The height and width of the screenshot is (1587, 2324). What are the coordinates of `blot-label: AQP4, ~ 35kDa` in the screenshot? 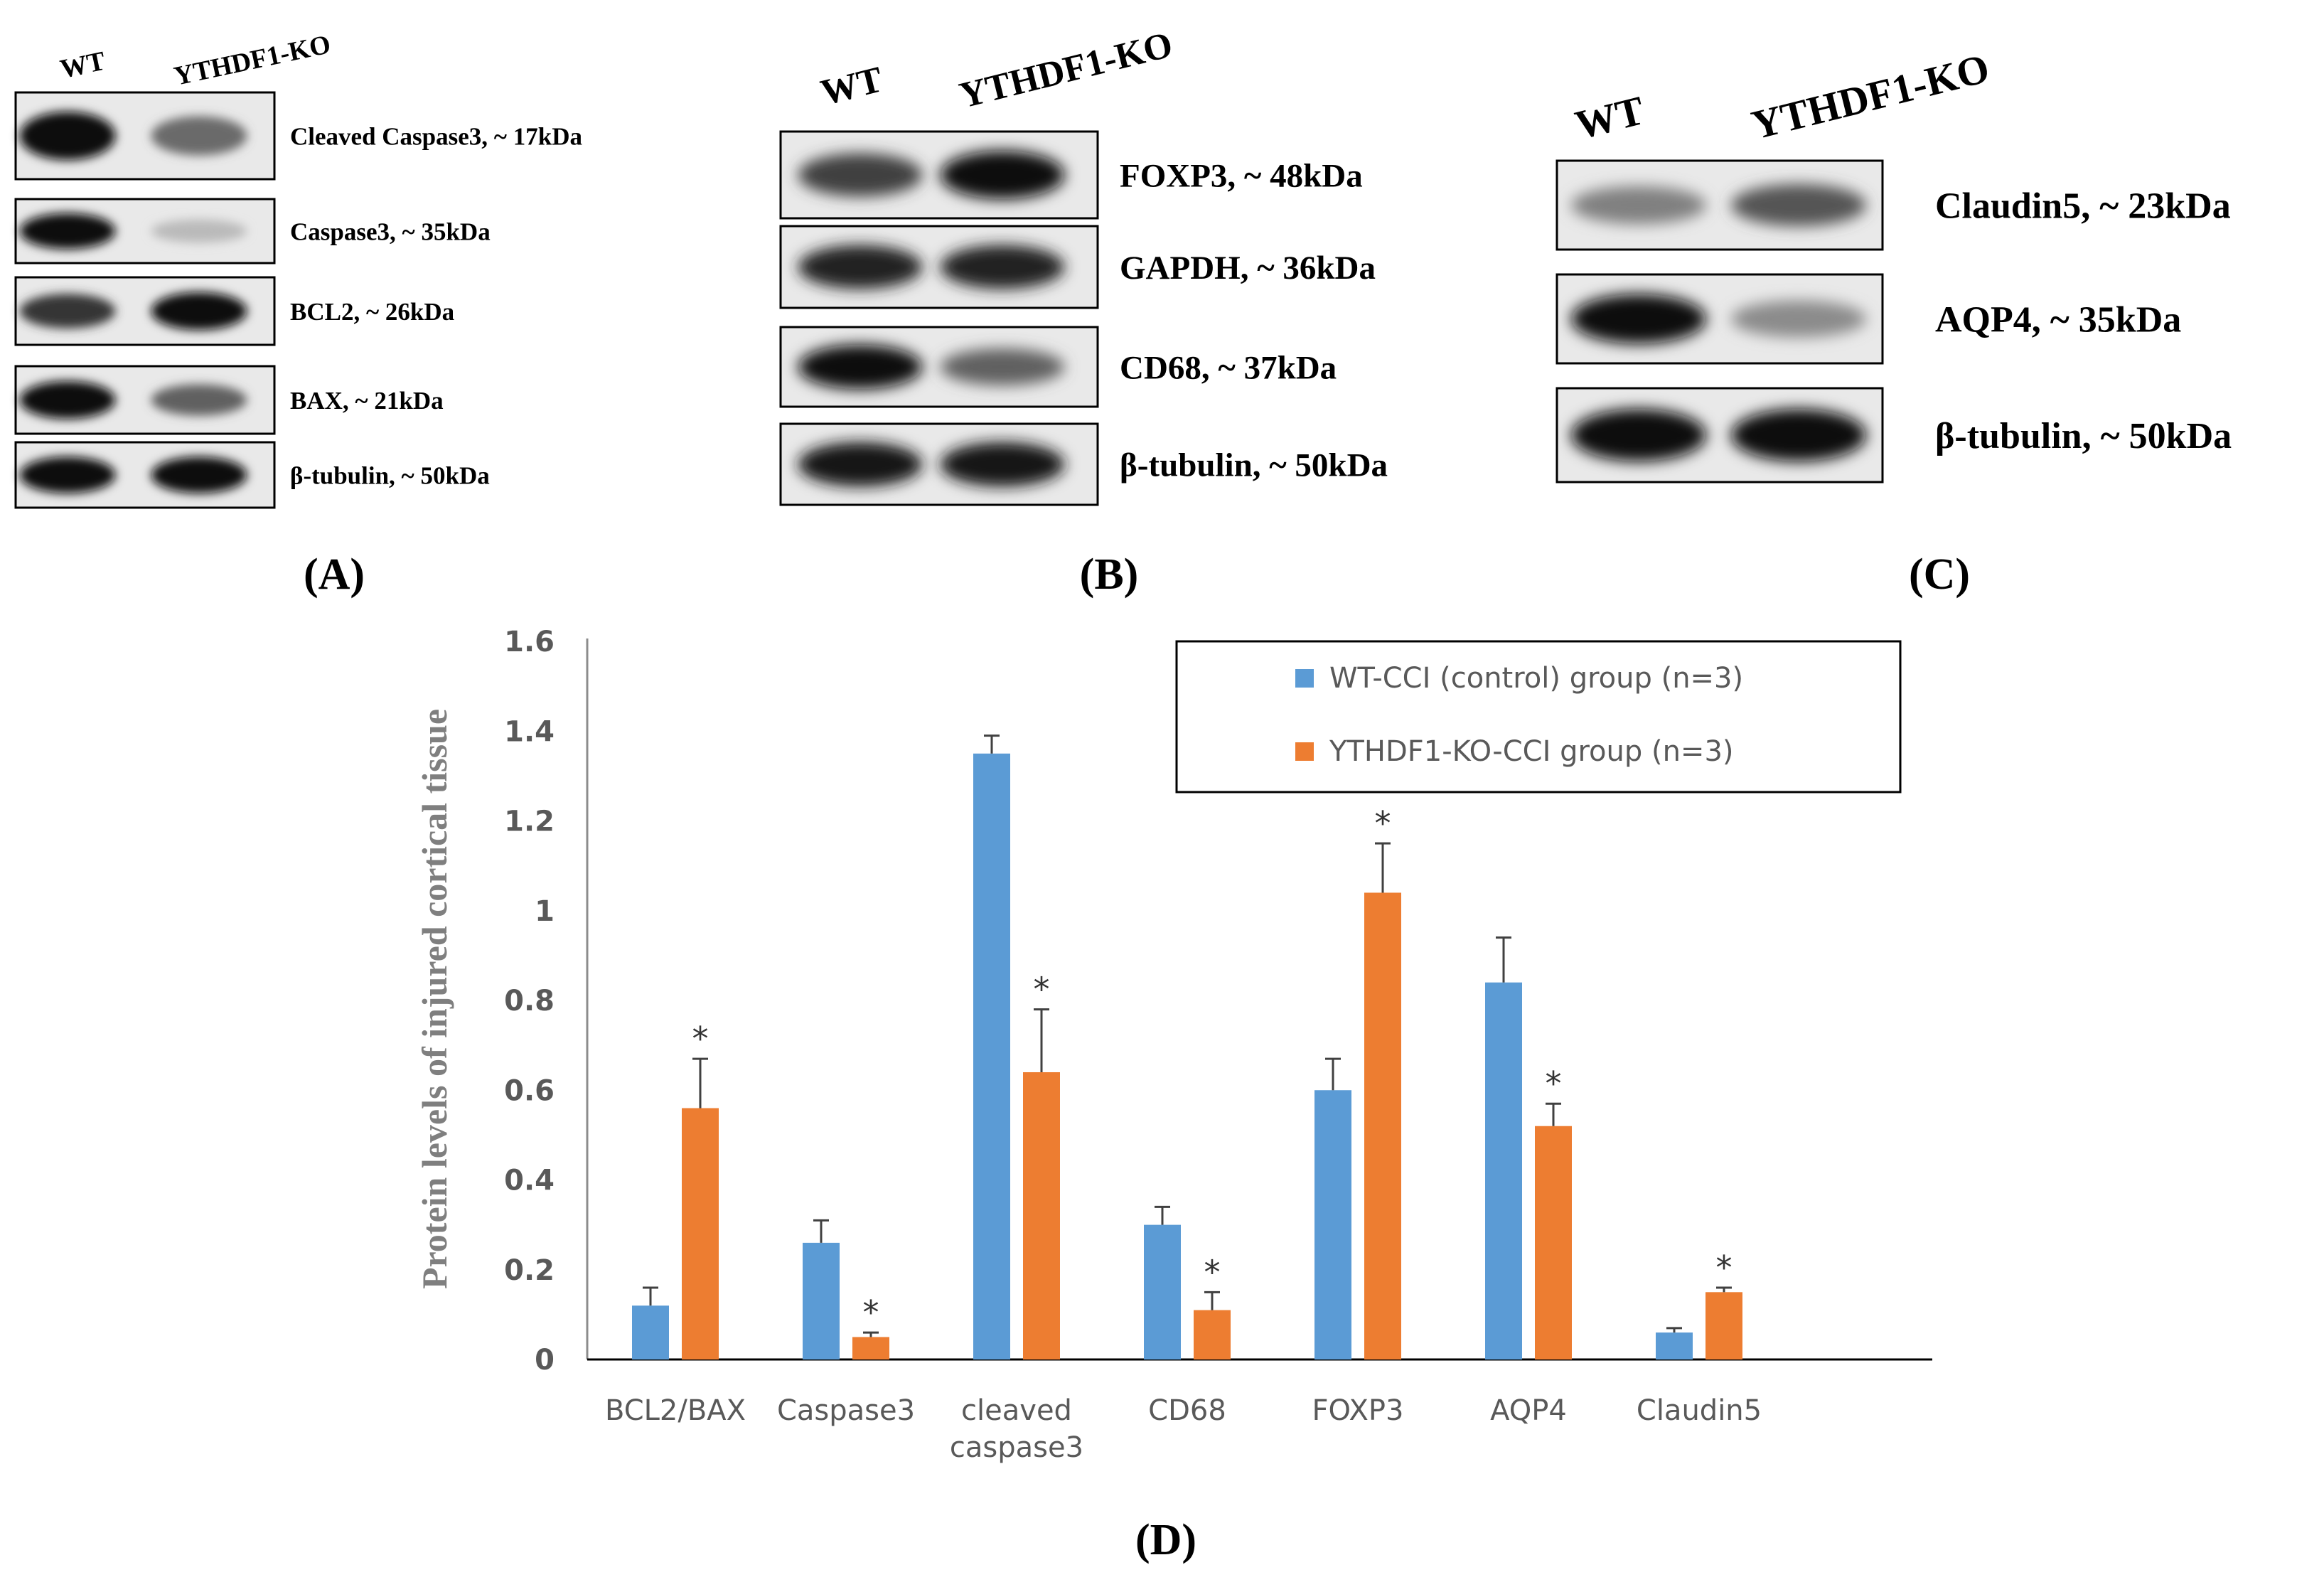 It's located at (2058, 321).